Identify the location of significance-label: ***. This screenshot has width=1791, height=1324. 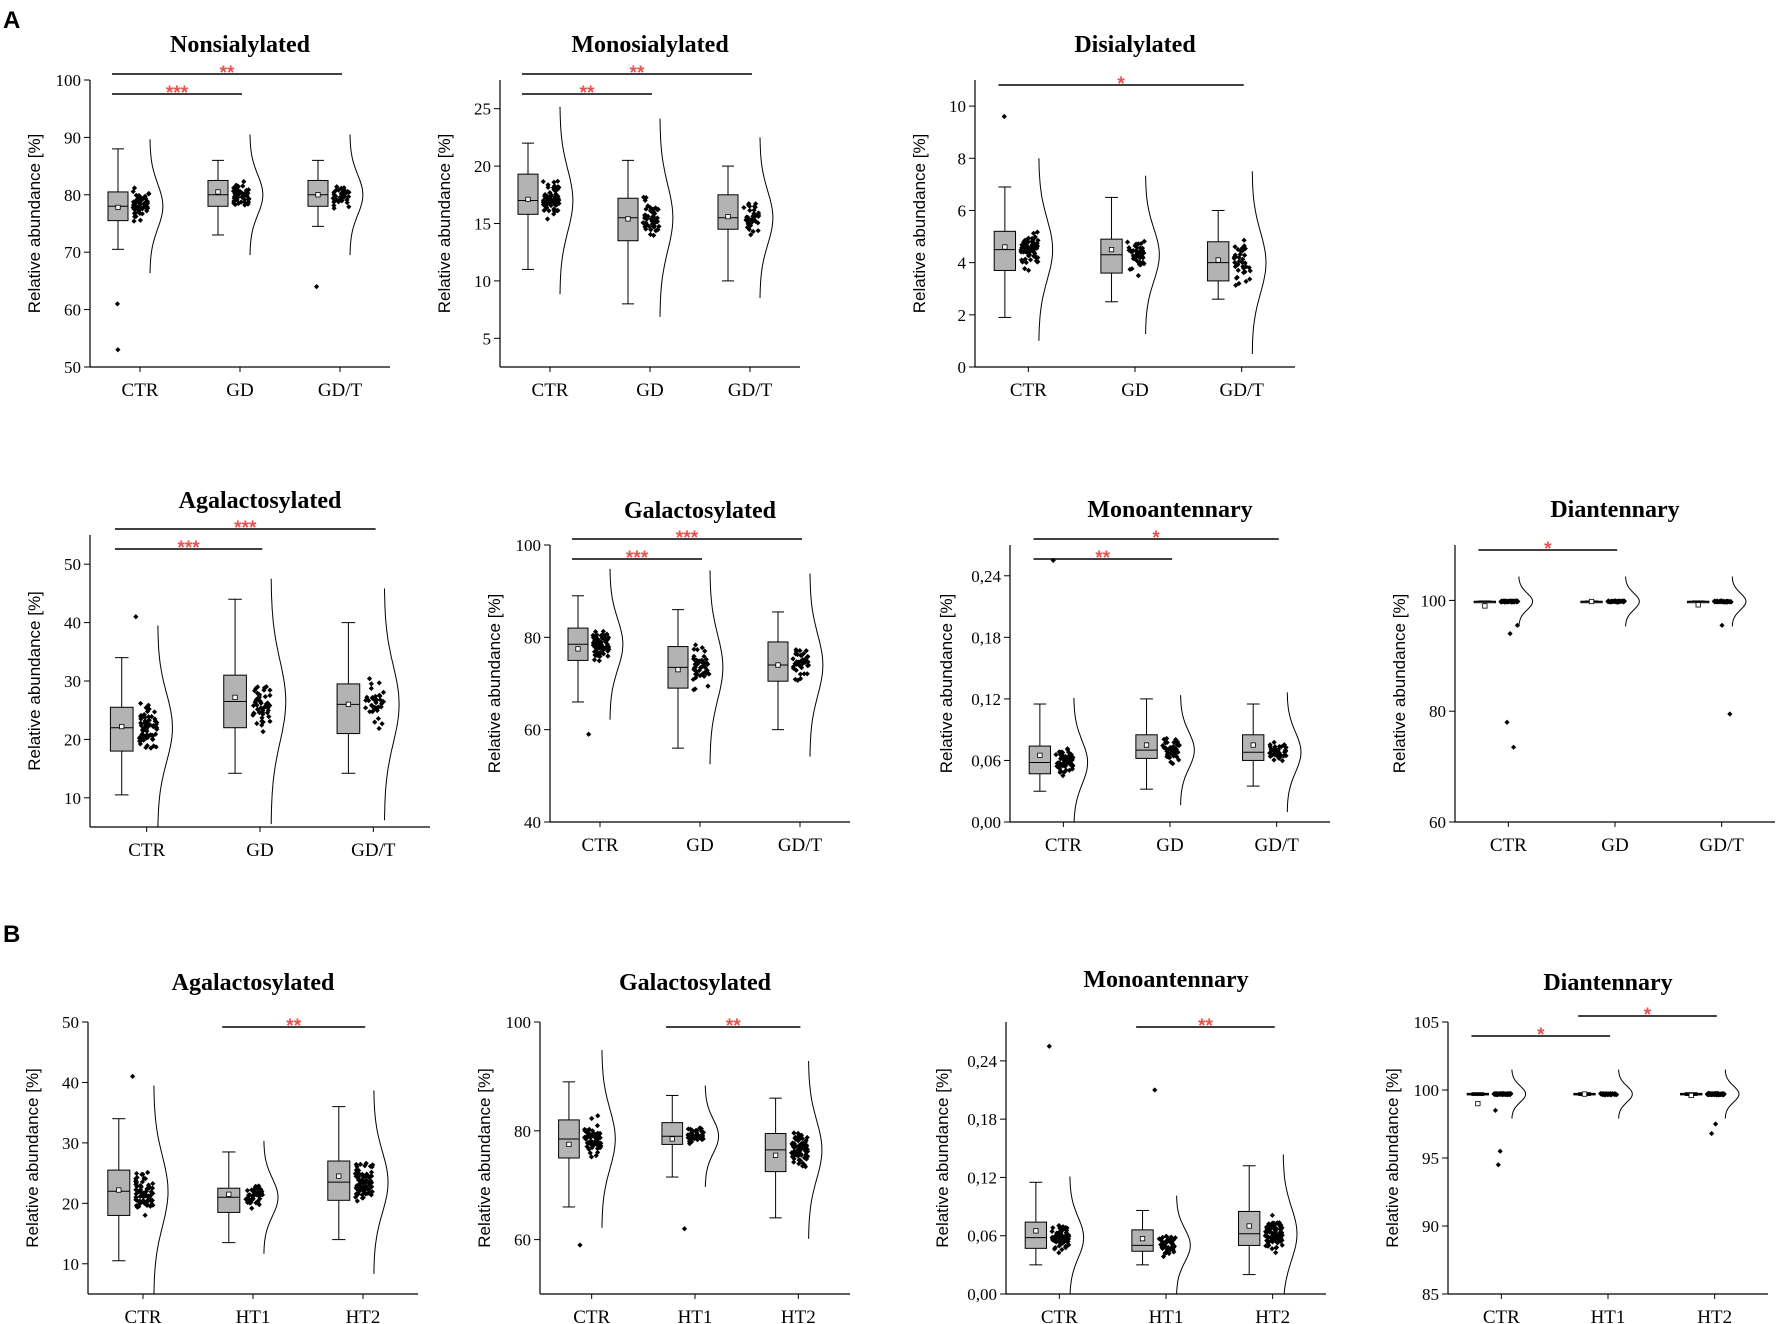
(245, 528).